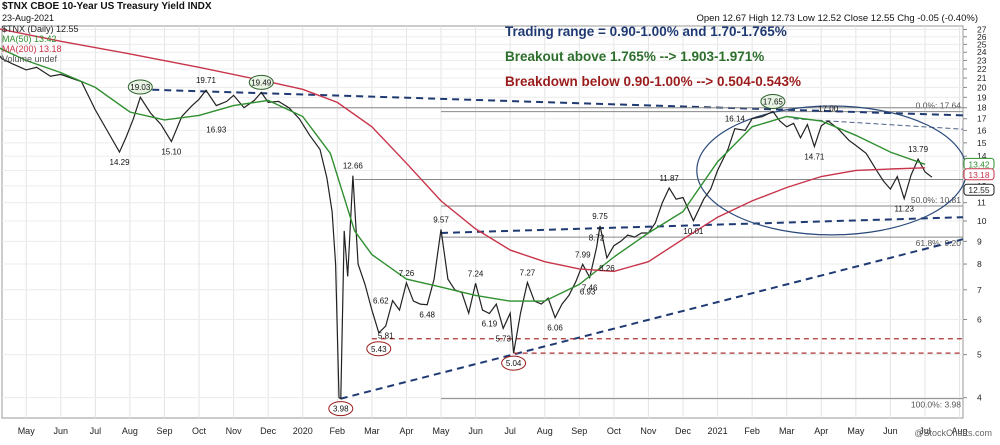  What do you see at coordinates (441, 220) in the screenshot?
I see `price-label: 9.57` at bounding box center [441, 220].